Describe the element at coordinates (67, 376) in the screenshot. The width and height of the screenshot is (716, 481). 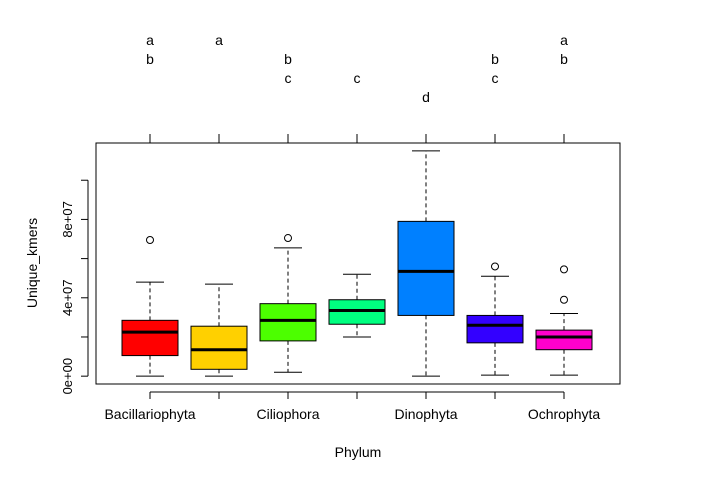
I see `y-tick-label: 0e+00` at that location.